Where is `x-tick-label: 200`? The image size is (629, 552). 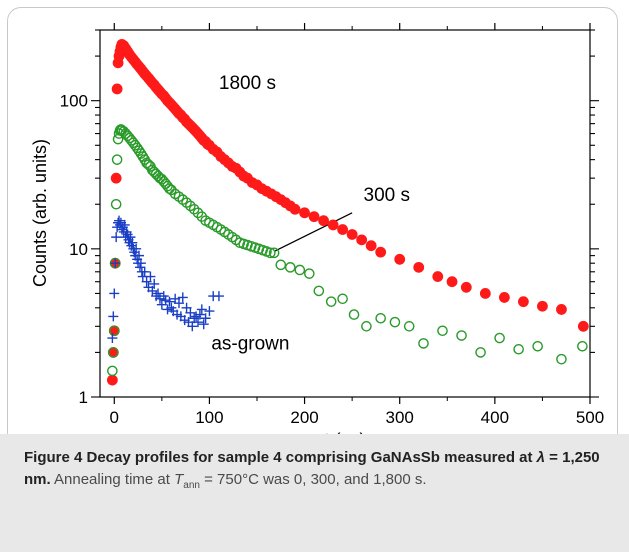 x-tick-label: 200 is located at coordinates (304, 417).